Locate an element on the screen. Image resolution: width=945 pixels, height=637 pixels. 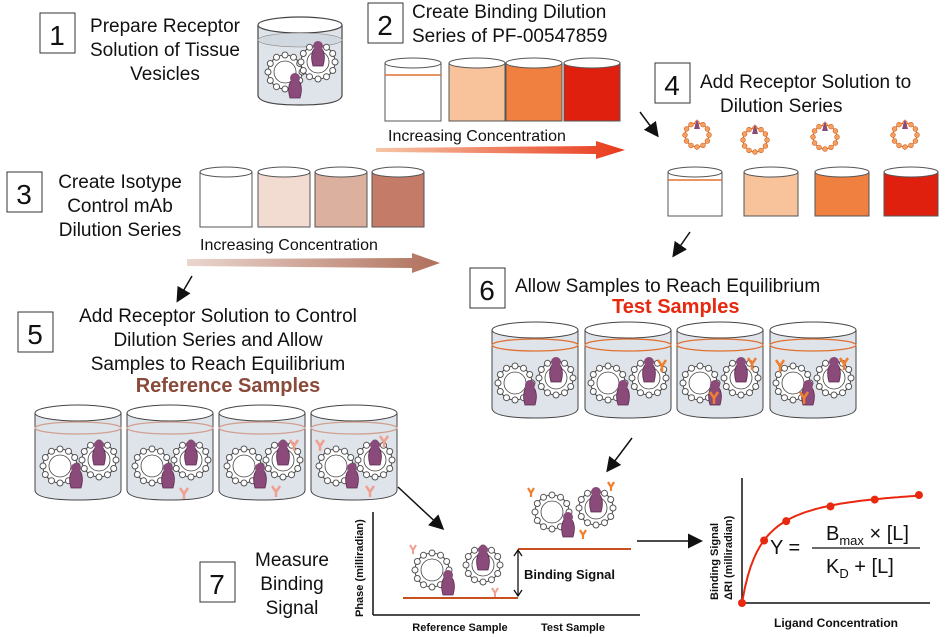
reference-samples-label: Reference Samples is located at coordinates (228, 386).